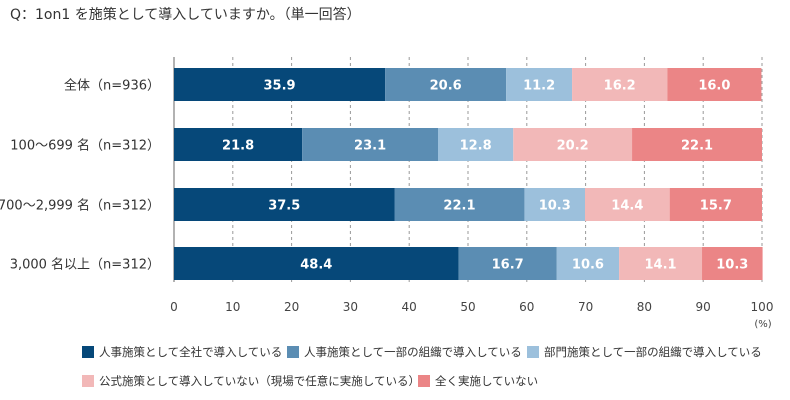  Describe the element at coordinates (191, 352) in the screenshot. I see `legend-label: 人事施策として全社で導入している` at that location.